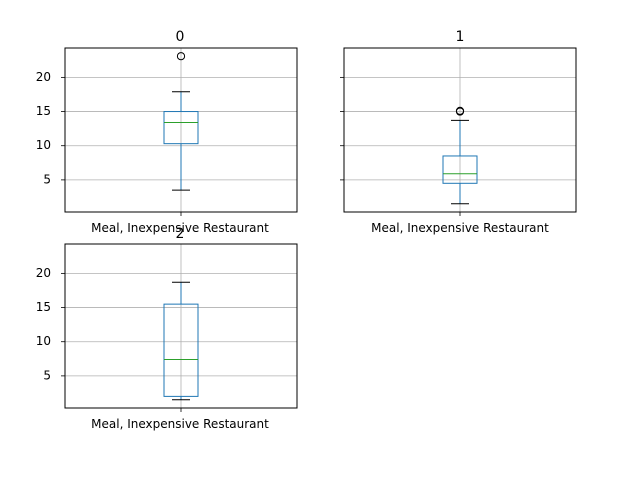 The height and width of the screenshot is (480, 640). I want to click on subplot-title: 1, so click(460, 37).